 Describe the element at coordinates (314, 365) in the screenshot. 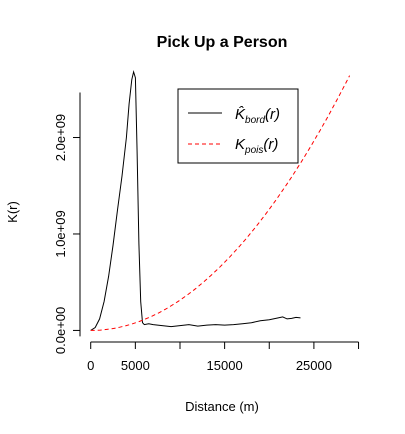

I see `x-tick-label: 25000` at that location.